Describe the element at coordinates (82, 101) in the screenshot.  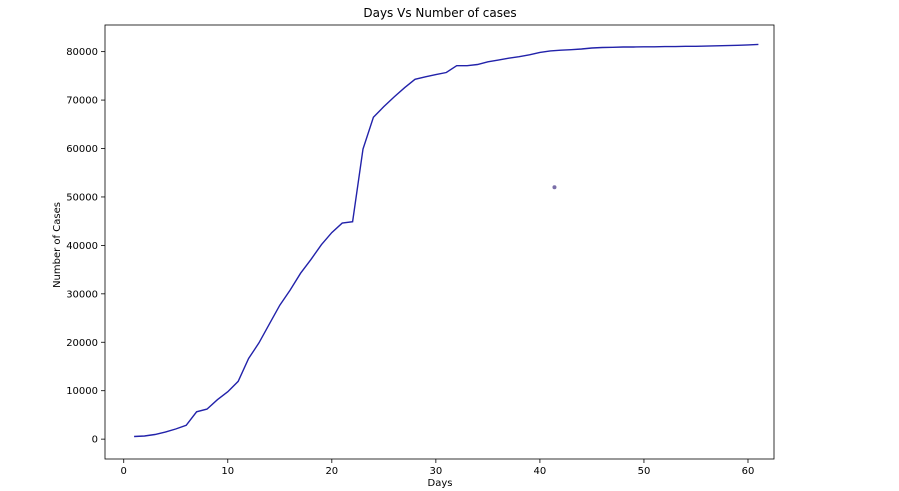
I see `y-tick-label: 70000` at that location.